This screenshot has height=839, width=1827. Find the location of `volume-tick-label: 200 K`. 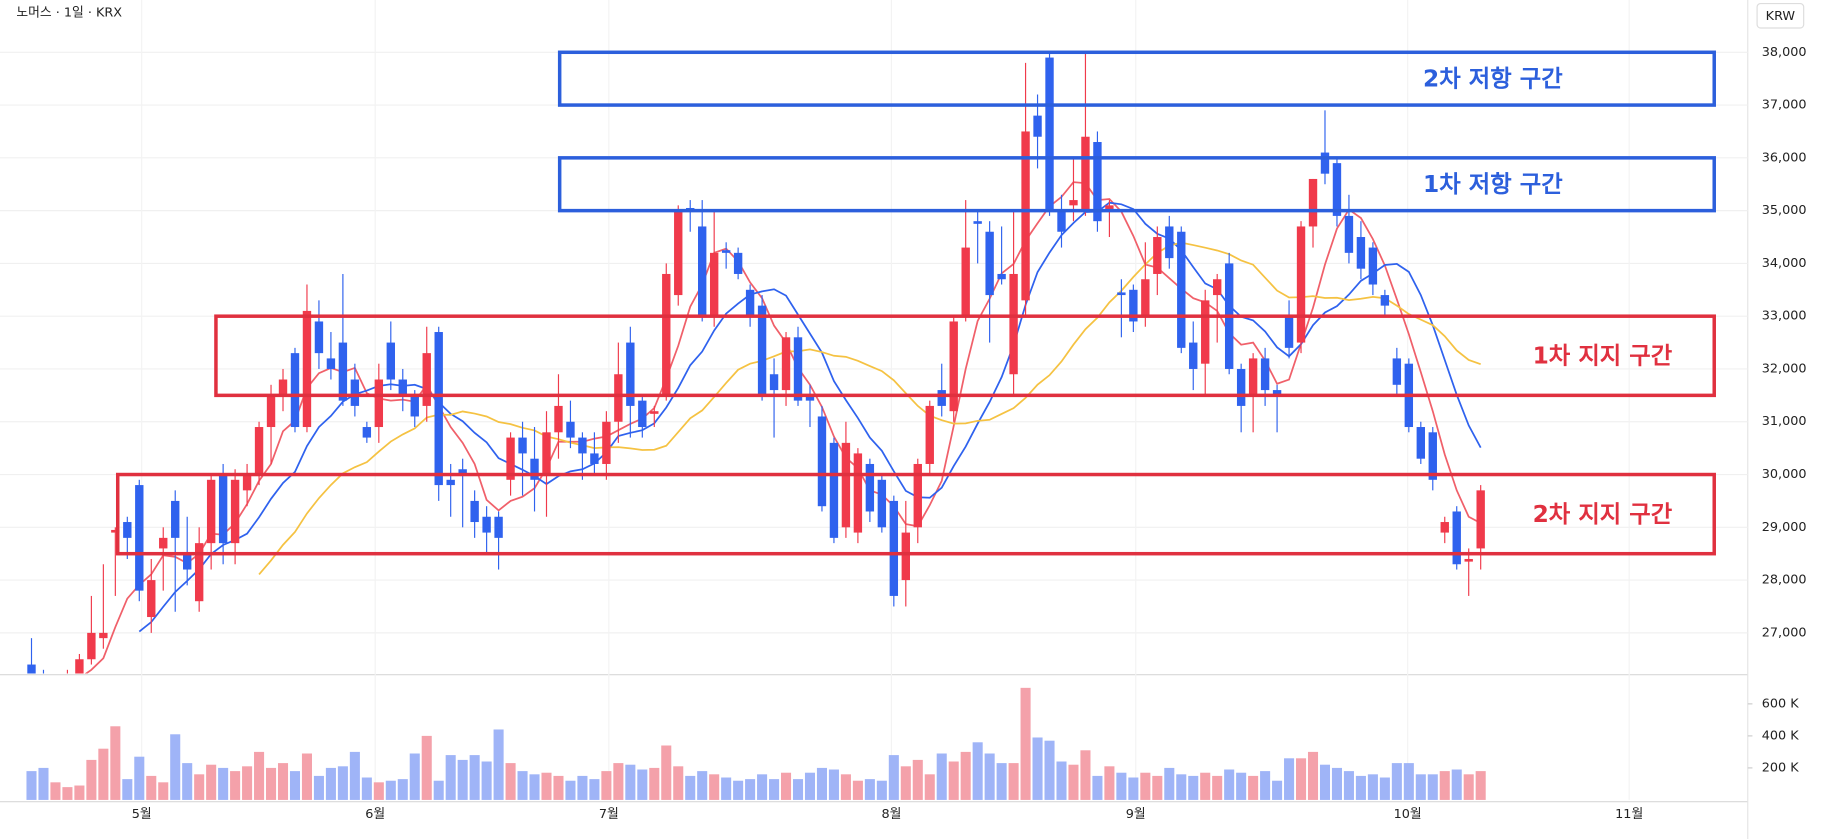

volume-tick-label: 200 K is located at coordinates (1780, 767).